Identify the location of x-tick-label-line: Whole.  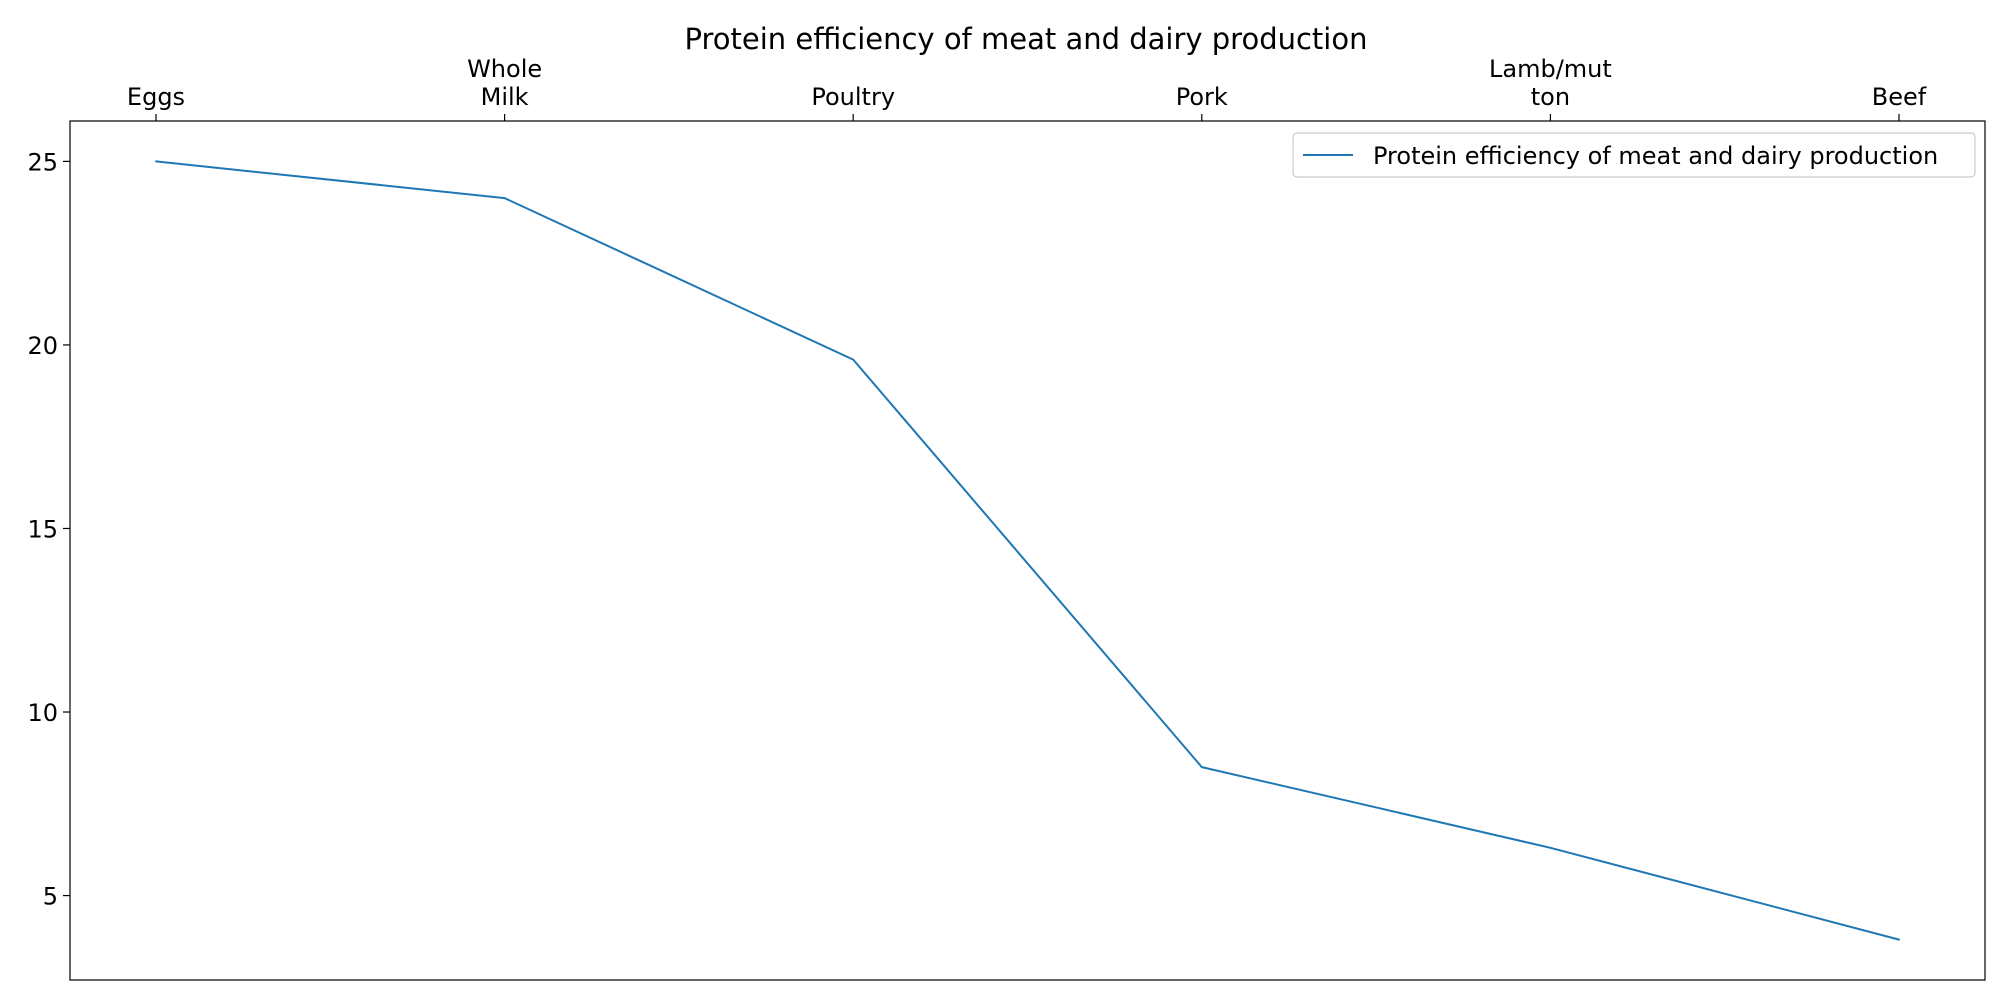
(504, 69).